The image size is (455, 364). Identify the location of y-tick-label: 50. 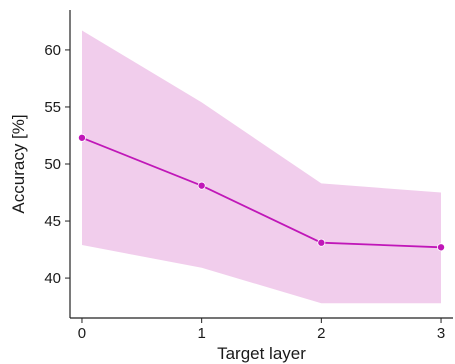
(52, 164).